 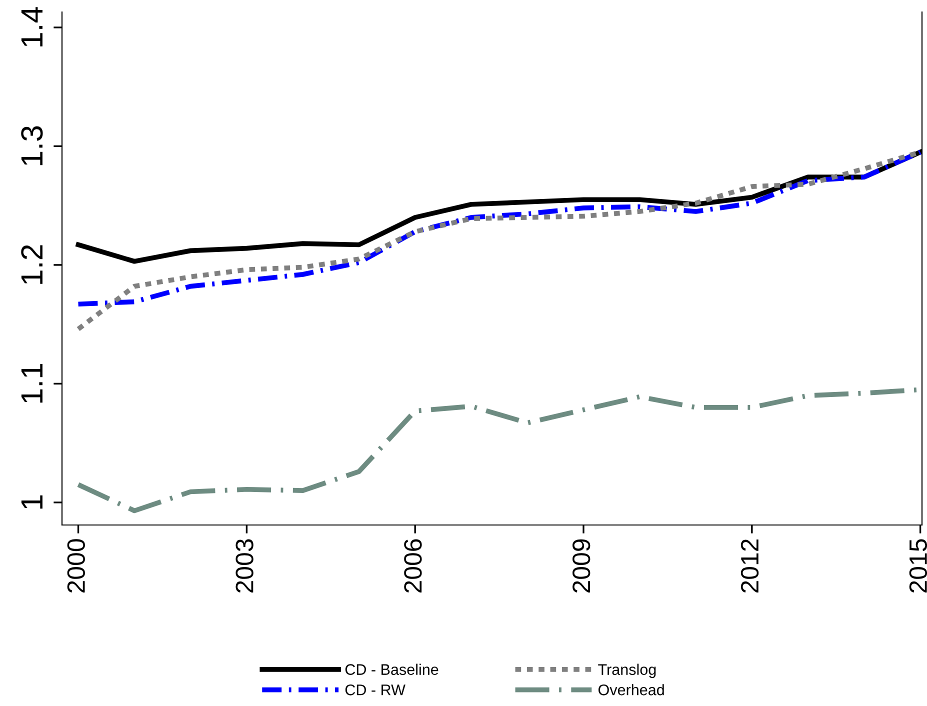 What do you see at coordinates (245, 566) in the screenshot?
I see `x-tick-label: 2003` at bounding box center [245, 566].